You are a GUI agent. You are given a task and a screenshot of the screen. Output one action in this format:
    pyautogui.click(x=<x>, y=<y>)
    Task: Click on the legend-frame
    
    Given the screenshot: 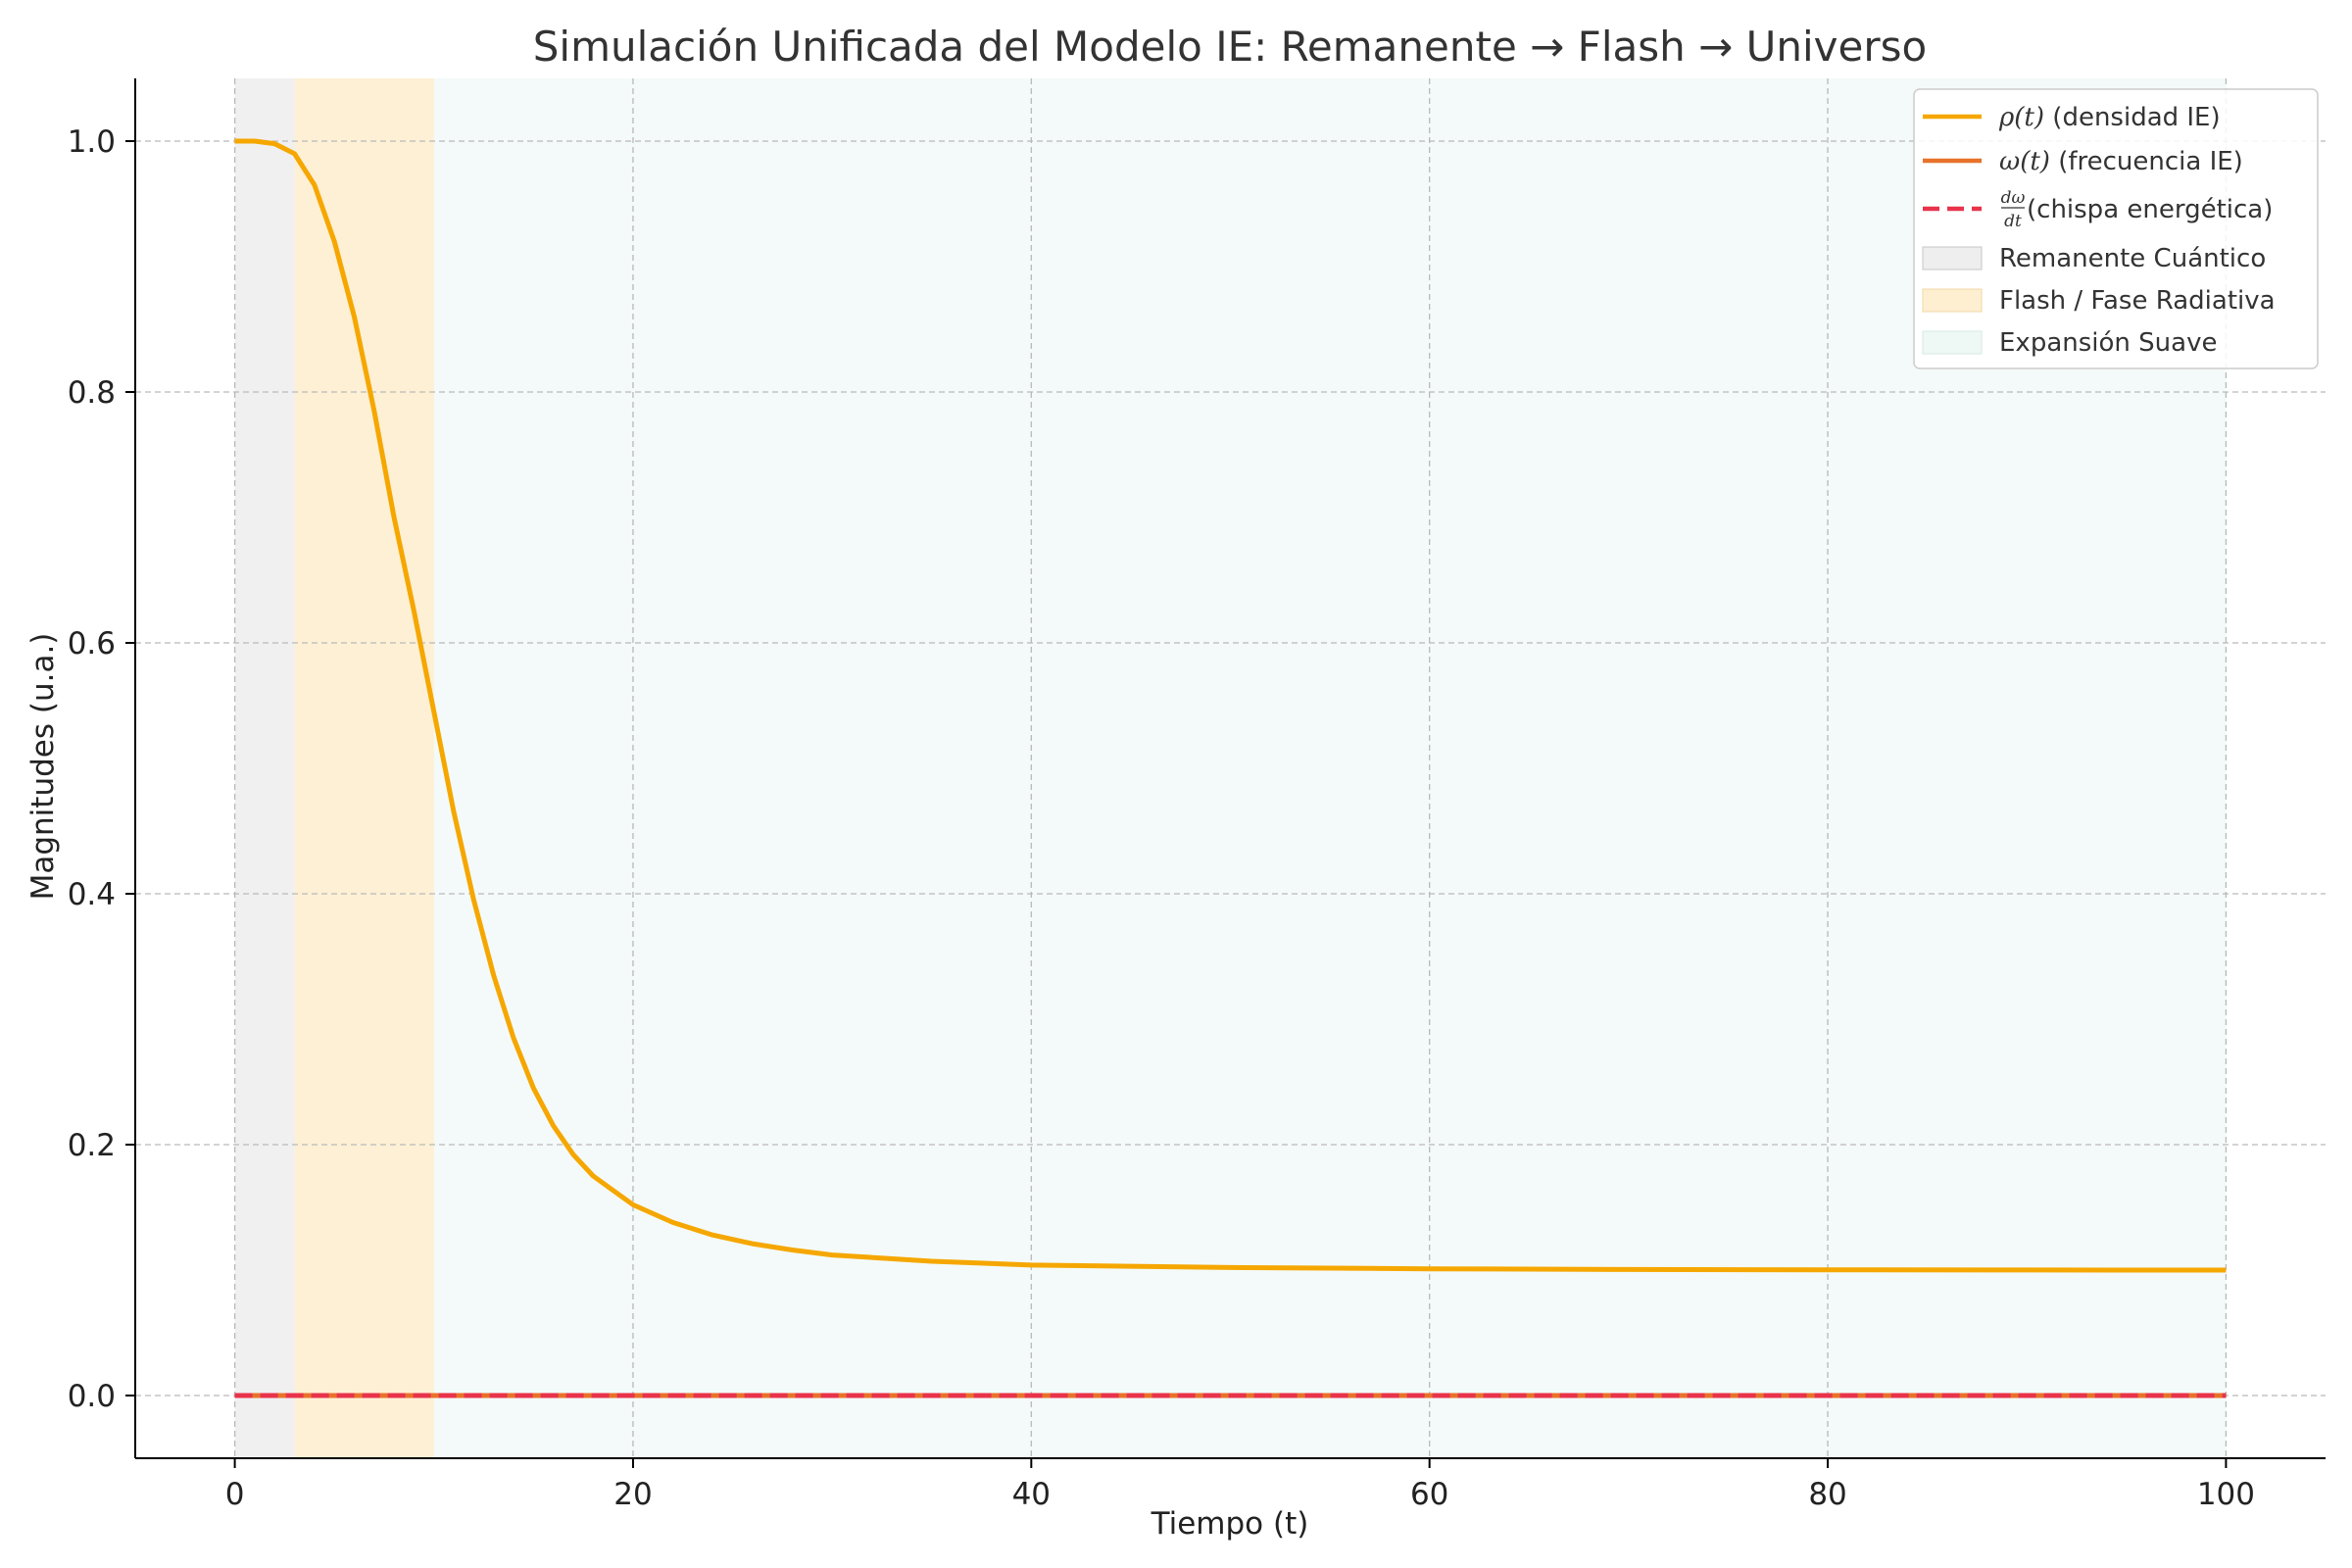 What is the action you would take?
    pyautogui.click(x=2116, y=228)
    